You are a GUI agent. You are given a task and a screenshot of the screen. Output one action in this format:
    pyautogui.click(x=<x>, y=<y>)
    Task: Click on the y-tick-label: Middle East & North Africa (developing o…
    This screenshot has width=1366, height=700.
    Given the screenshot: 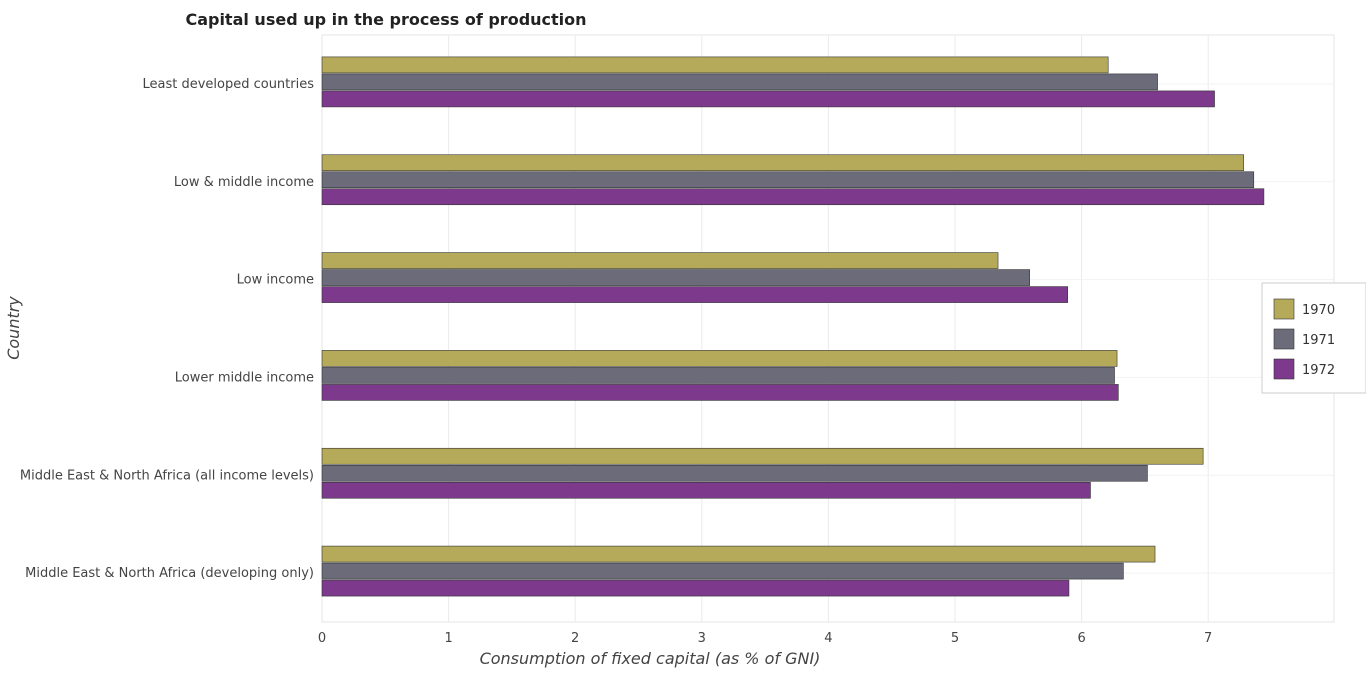 What is the action you would take?
    pyautogui.click(x=169, y=573)
    